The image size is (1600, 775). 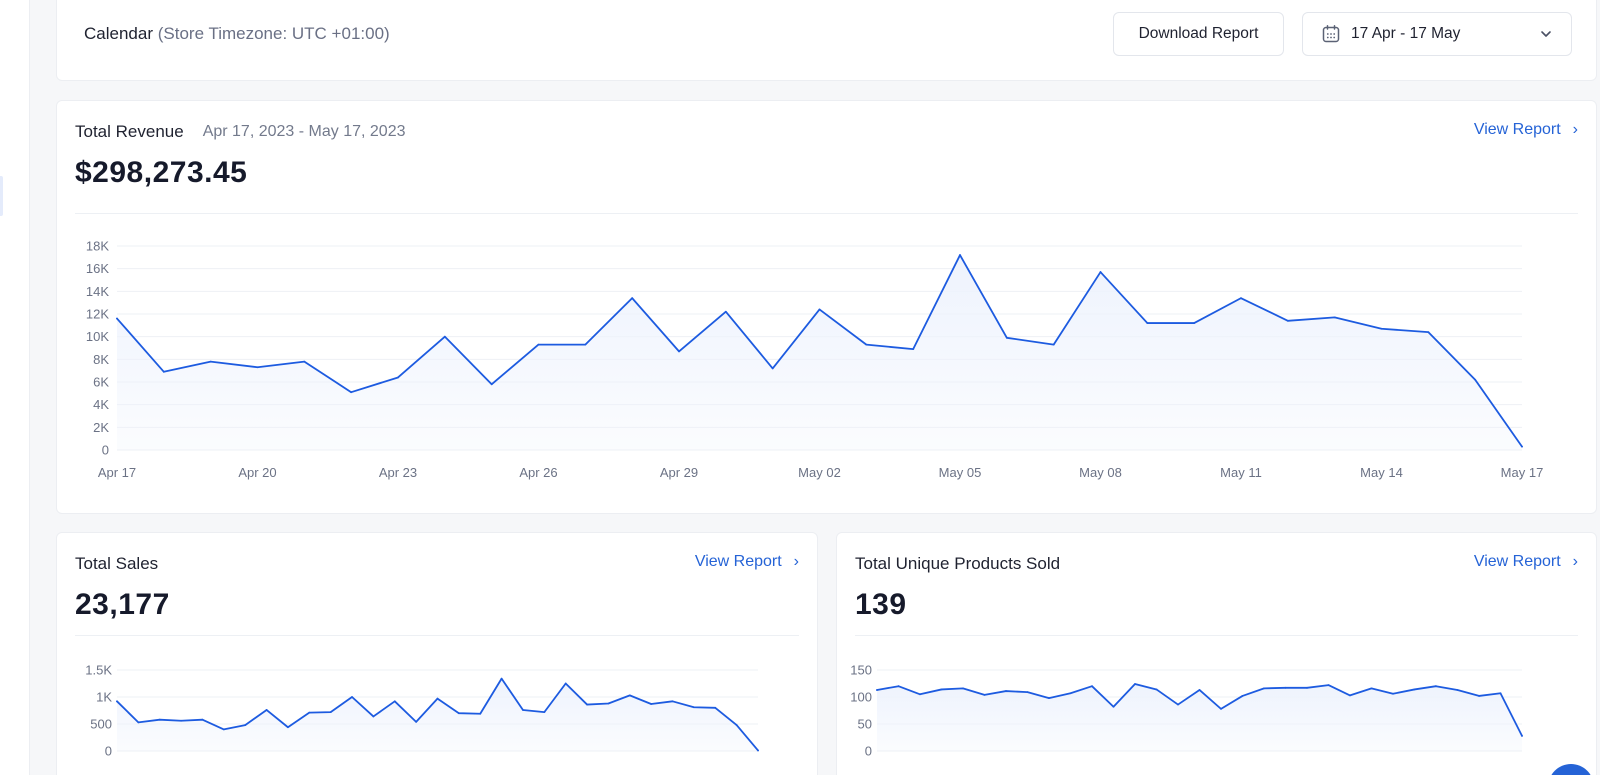 I want to click on date-range-picker: 17 Apr - 17 May, so click(x=1437, y=34).